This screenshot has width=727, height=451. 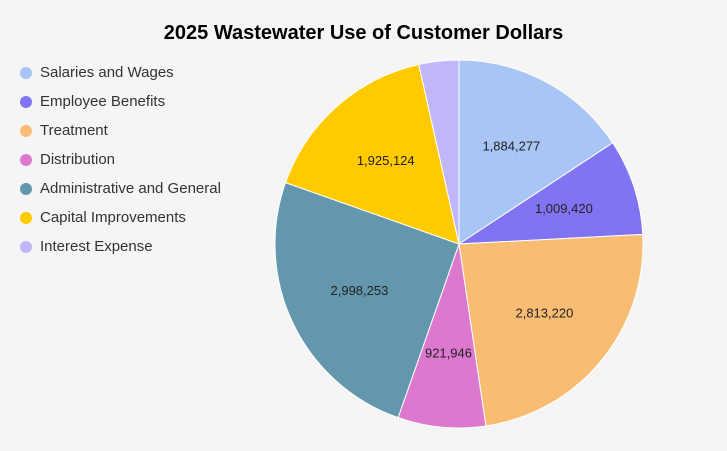 I want to click on slice-data-label: 921,946, so click(x=448, y=352).